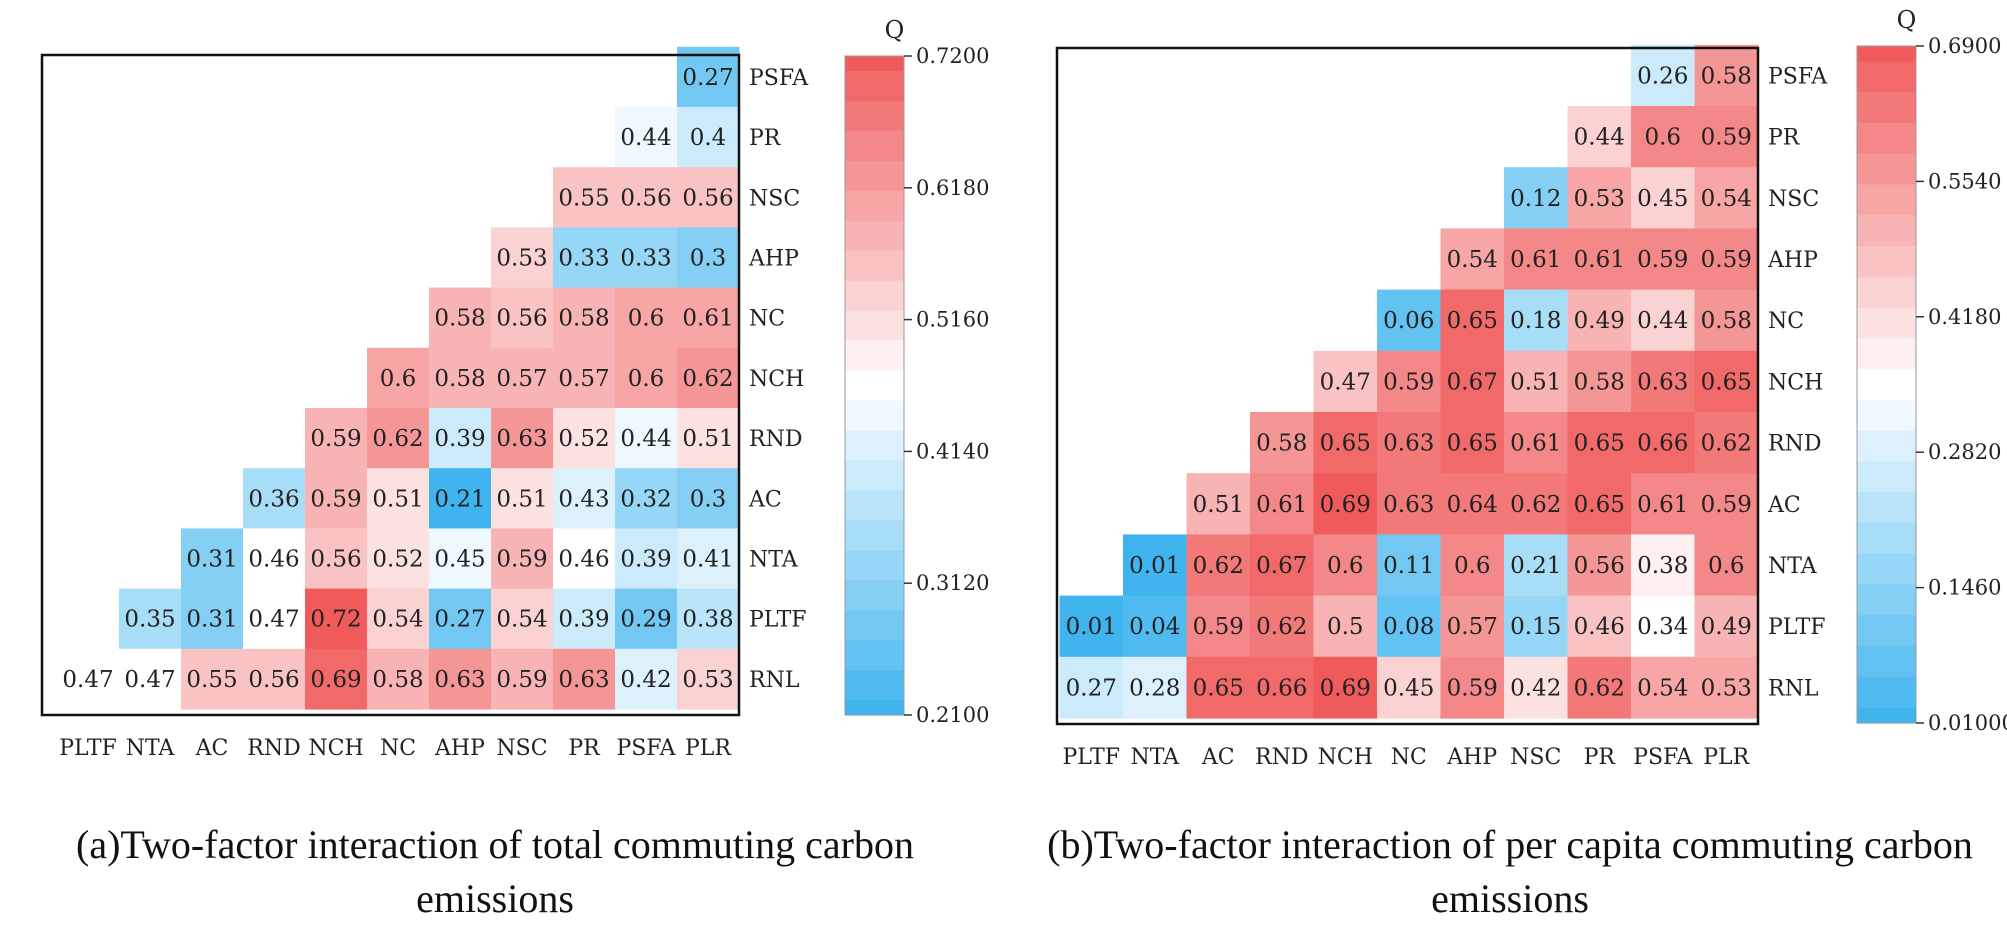 The width and height of the screenshot is (2007, 939). What do you see at coordinates (88, 748) in the screenshot?
I see `x-tick-label: PLTF` at bounding box center [88, 748].